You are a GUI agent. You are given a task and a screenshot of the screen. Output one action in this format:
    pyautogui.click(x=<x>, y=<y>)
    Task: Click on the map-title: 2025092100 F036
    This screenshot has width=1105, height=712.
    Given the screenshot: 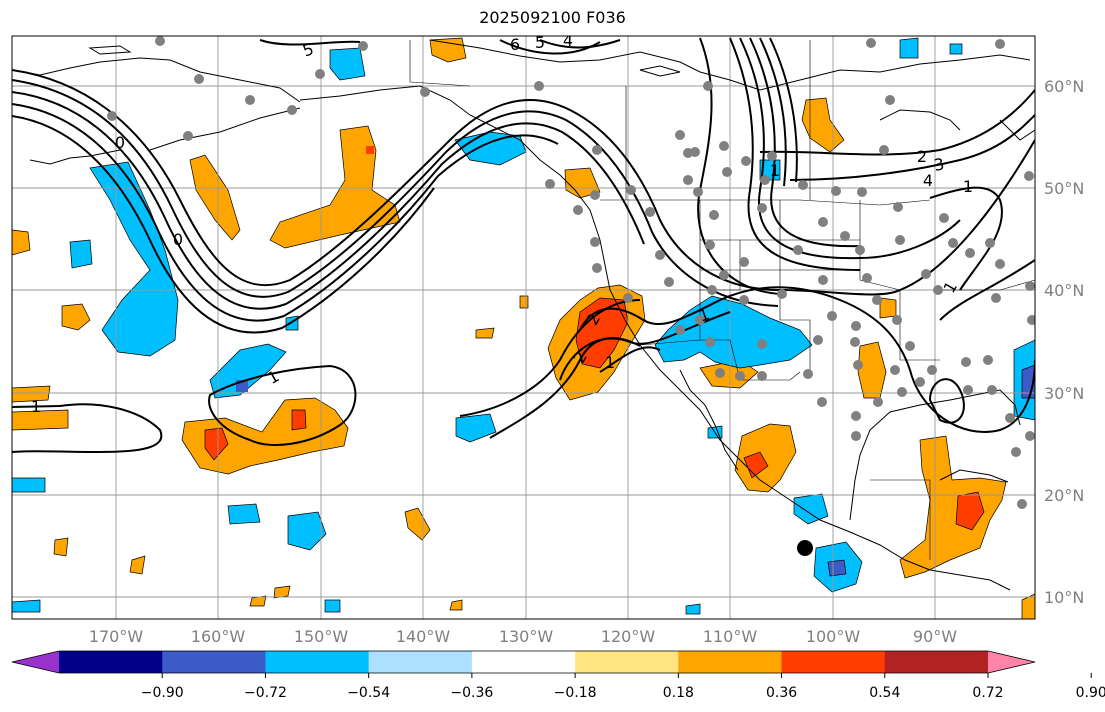 What is the action you would take?
    pyautogui.click(x=552, y=17)
    